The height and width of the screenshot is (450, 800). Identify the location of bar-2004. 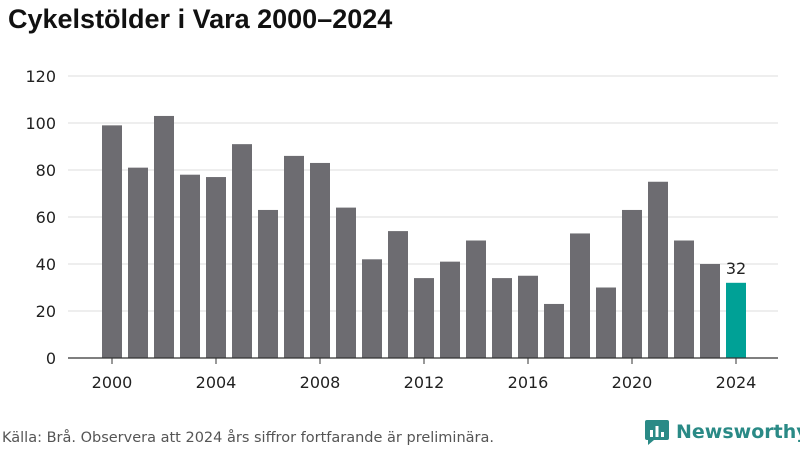
(216, 267).